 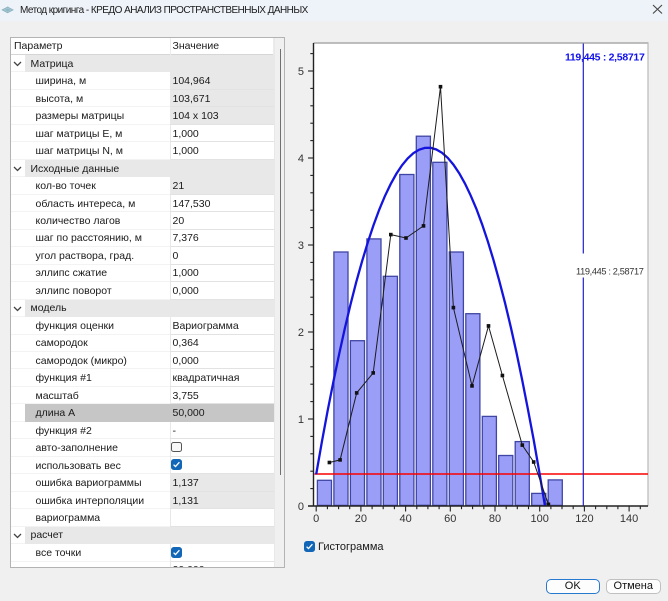 What do you see at coordinates (301, 72) in the screenshot?
I see `svg-text: 5` at bounding box center [301, 72].